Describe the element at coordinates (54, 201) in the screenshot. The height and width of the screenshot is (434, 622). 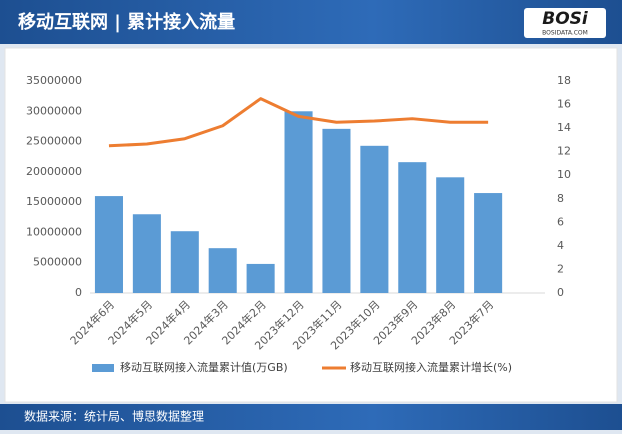
I see `y-tick-label: 15000000` at that location.